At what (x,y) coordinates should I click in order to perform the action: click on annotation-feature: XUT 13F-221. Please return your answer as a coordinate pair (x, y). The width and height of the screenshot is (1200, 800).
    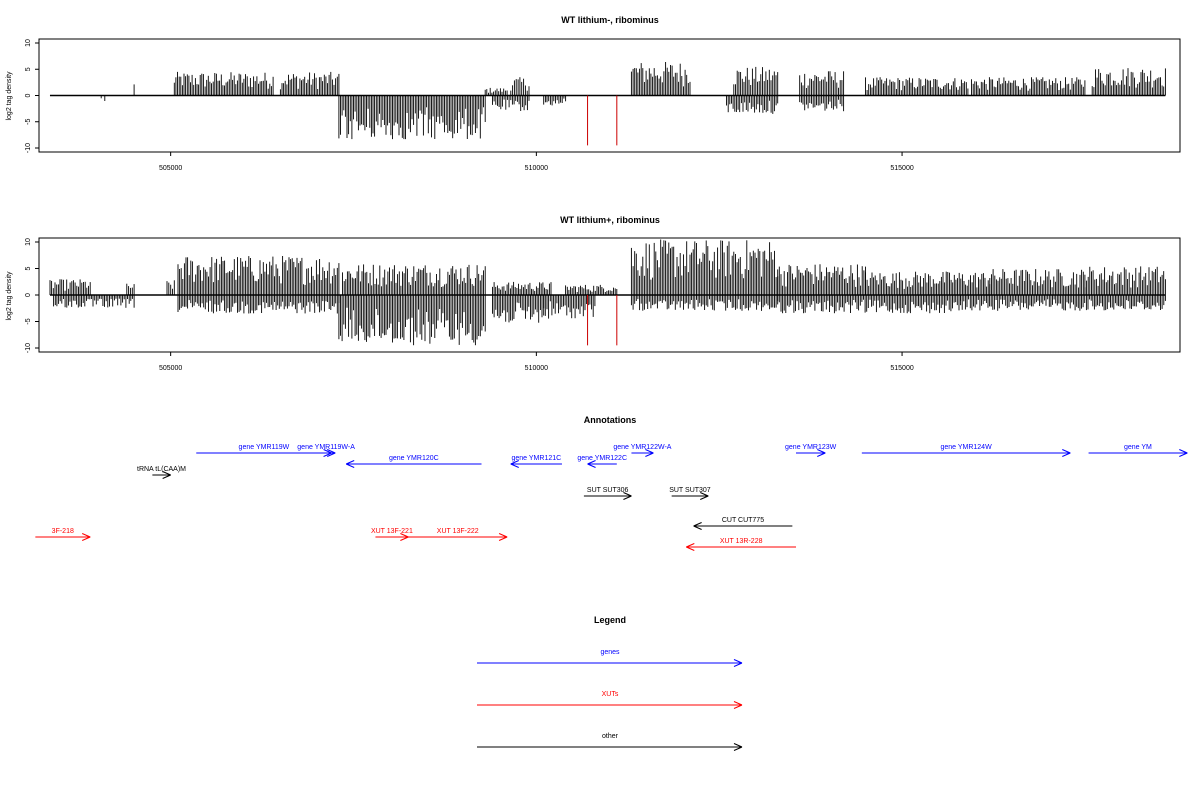
    Looking at the image, I should click on (392, 534).